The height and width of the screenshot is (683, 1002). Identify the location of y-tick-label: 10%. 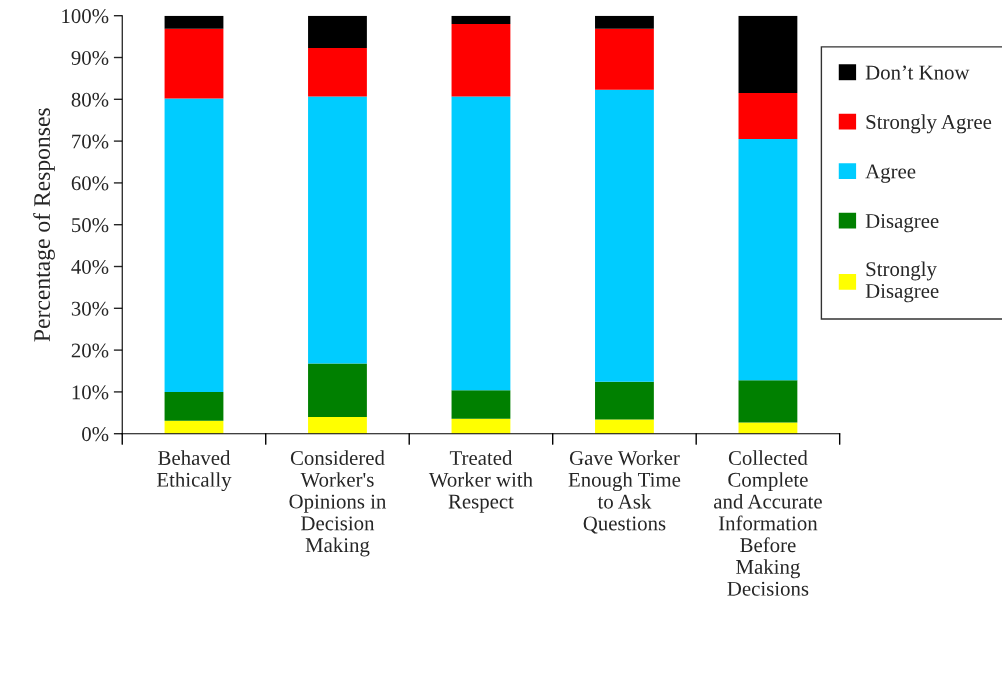
(90, 392).